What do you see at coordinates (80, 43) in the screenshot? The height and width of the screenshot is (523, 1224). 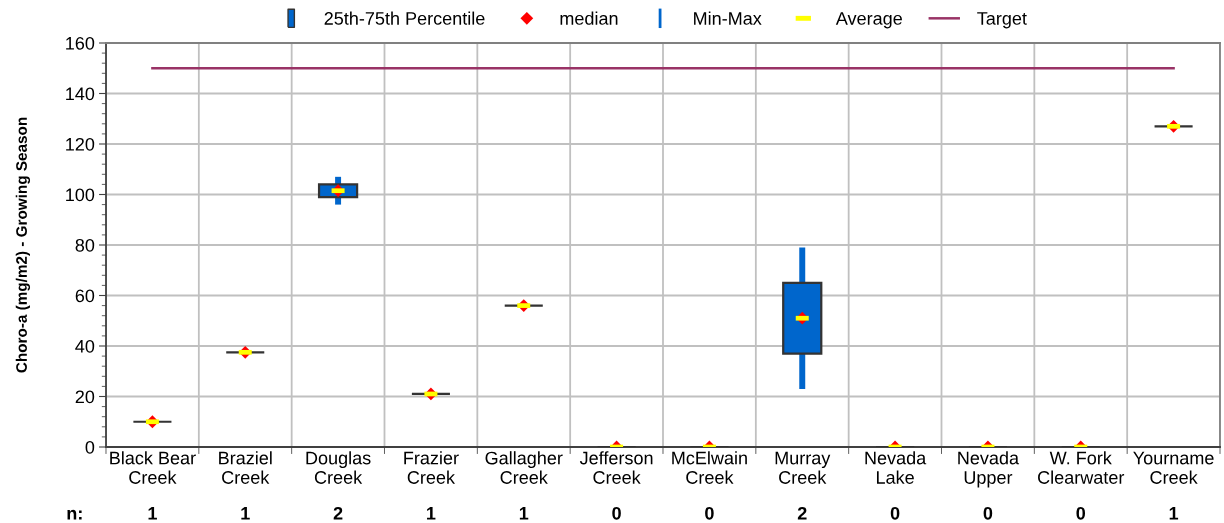 I see `y-tick-label: 160` at bounding box center [80, 43].